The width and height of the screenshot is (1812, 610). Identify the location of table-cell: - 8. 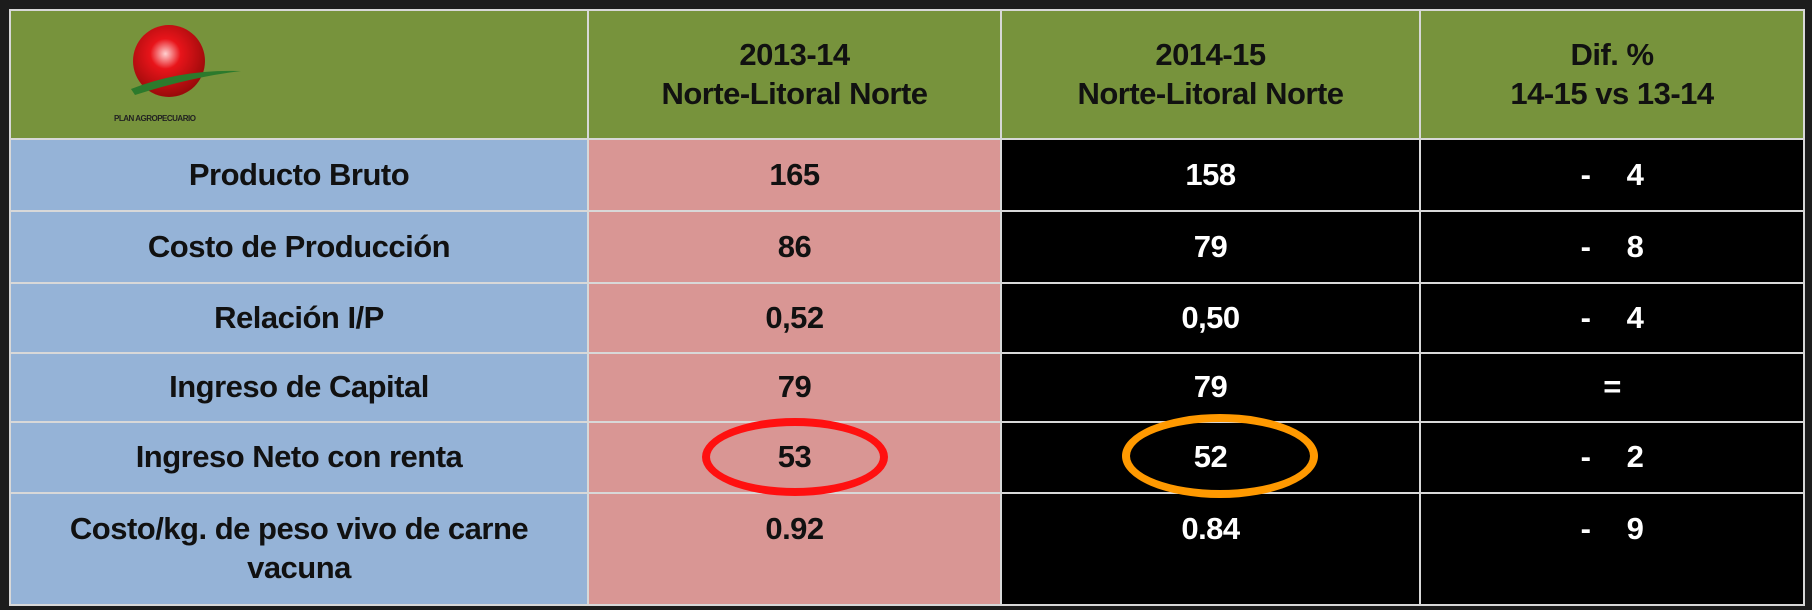
(1612, 247).